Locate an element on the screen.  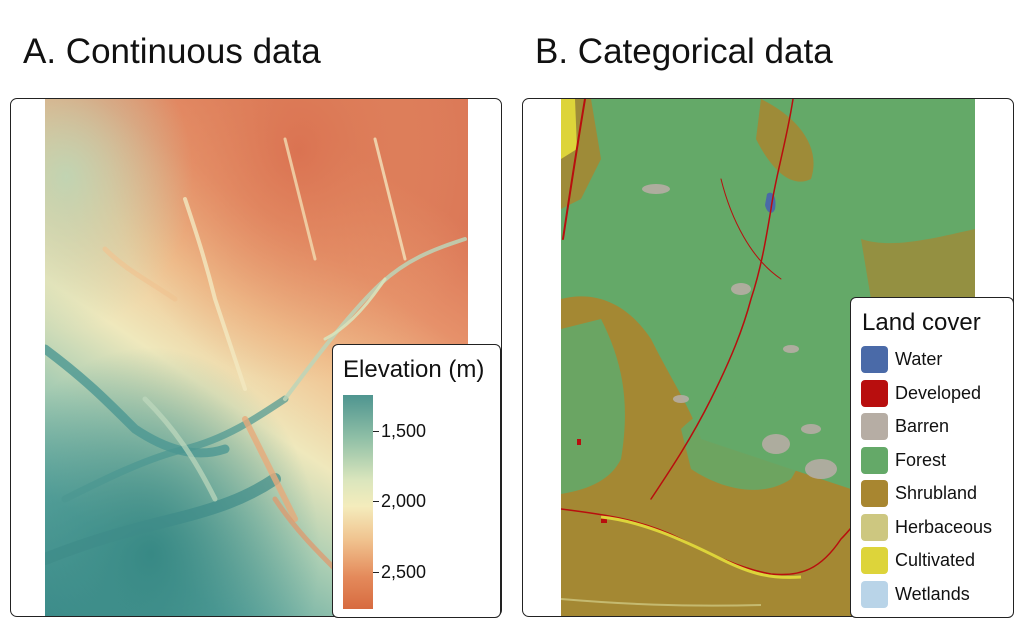
legend-label: Developed is located at coordinates (938, 392).